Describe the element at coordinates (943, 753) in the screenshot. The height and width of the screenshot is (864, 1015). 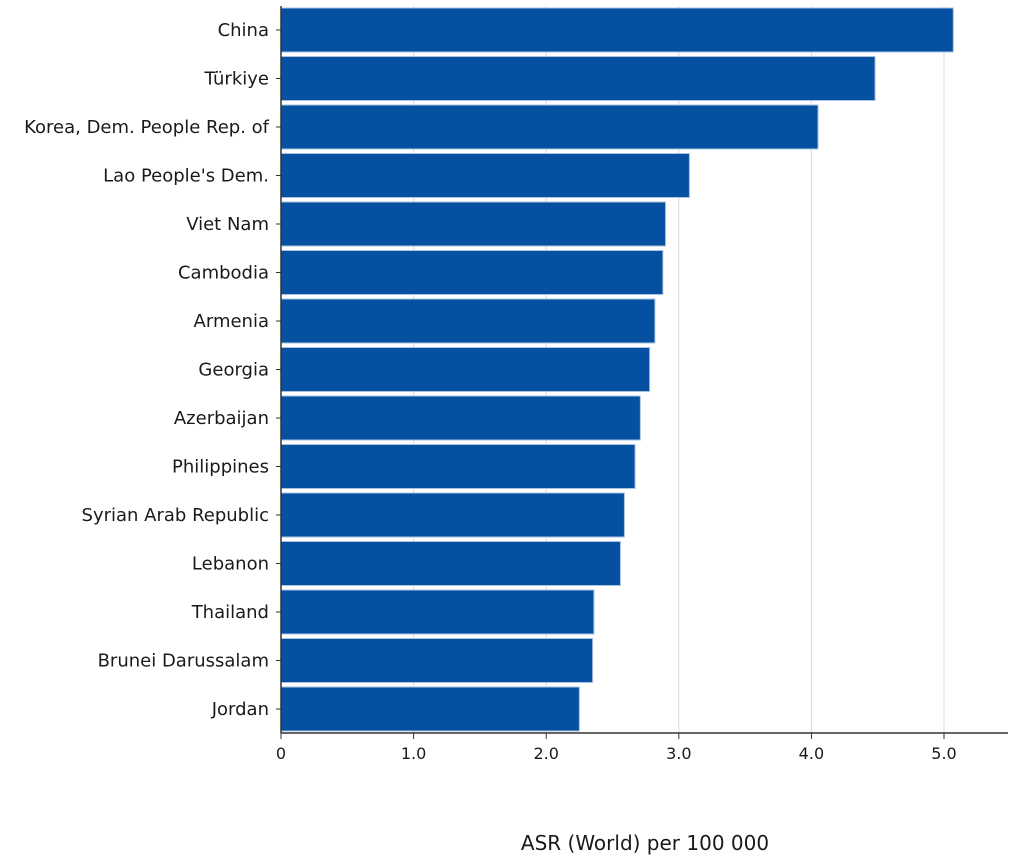
I see `x-tick-label-5: 5.0` at that location.